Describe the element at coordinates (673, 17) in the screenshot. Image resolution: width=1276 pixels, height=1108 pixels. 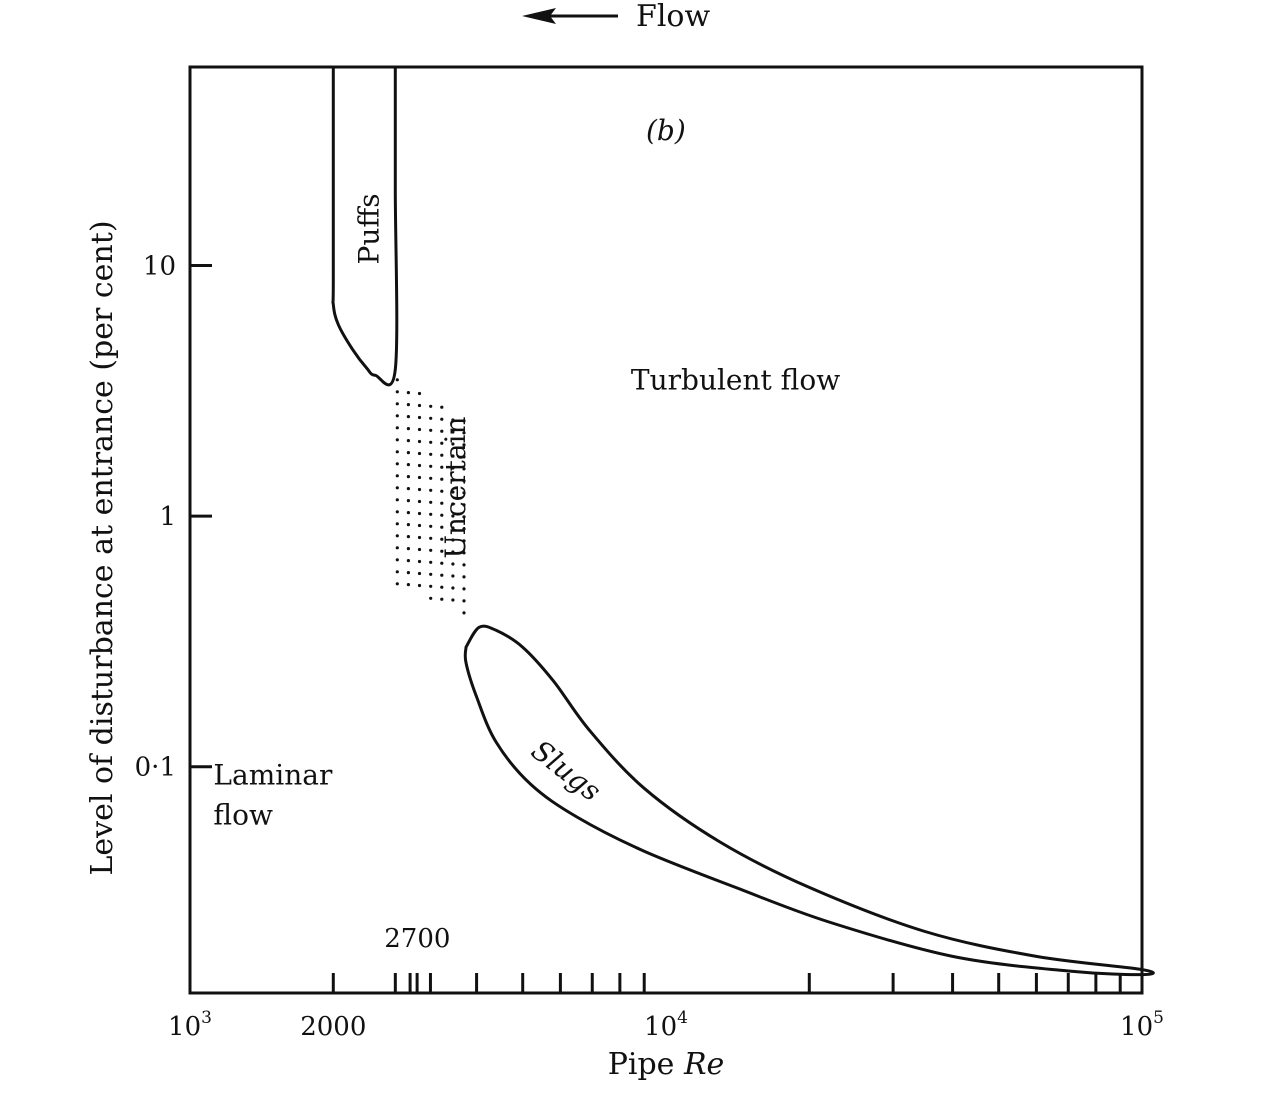
I see `flow-label: Flow` at that location.